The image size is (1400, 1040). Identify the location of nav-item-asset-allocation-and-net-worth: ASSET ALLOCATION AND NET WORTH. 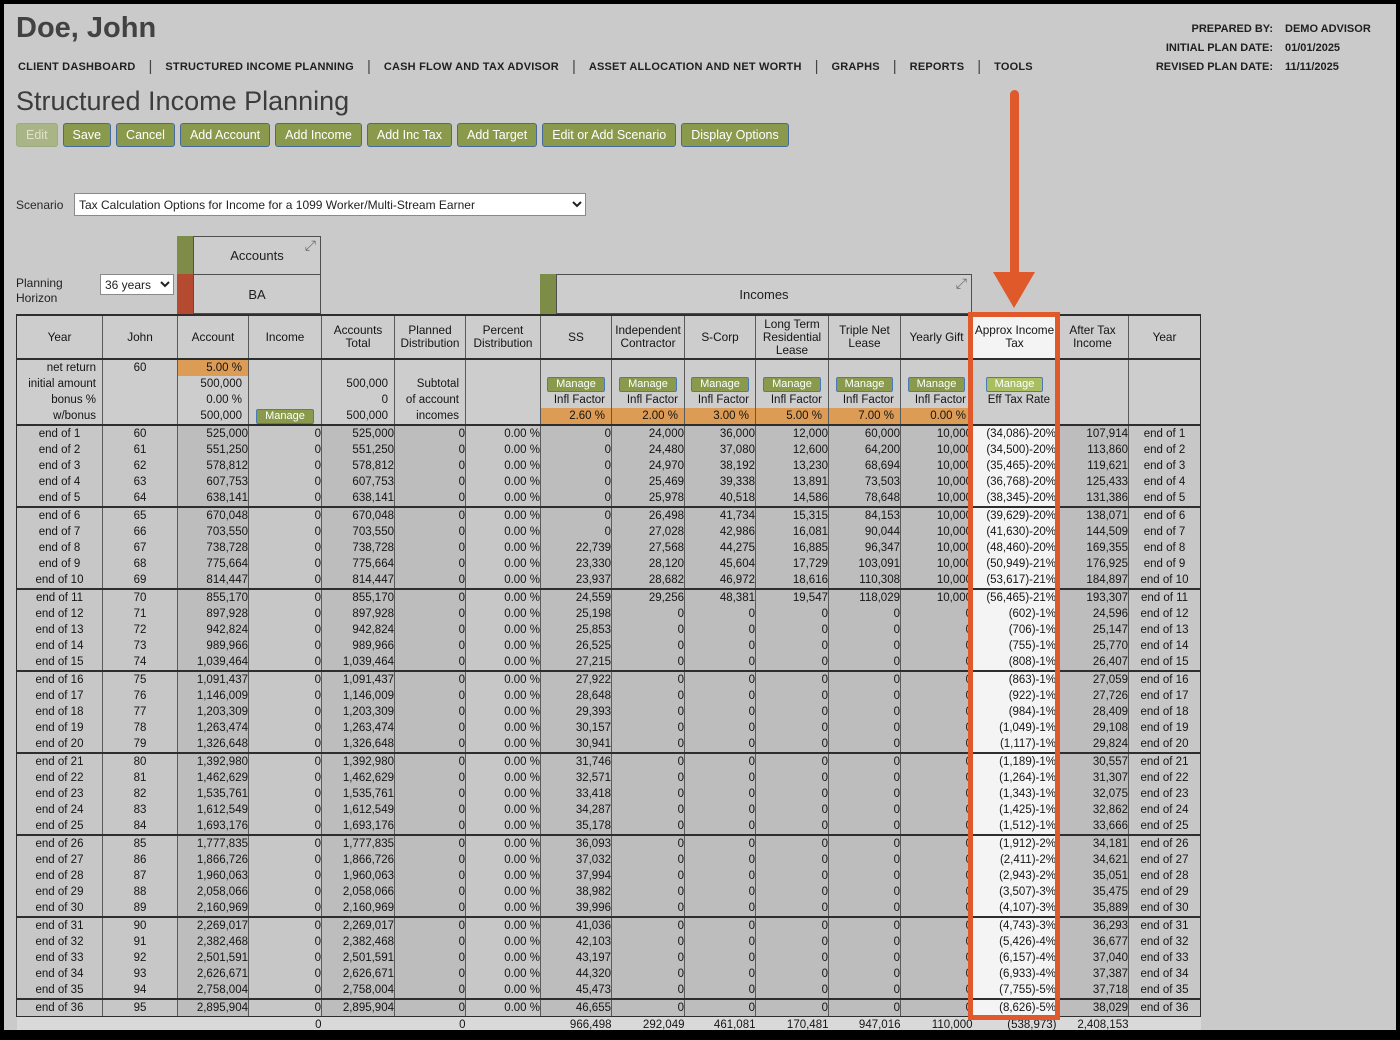
(695, 66).